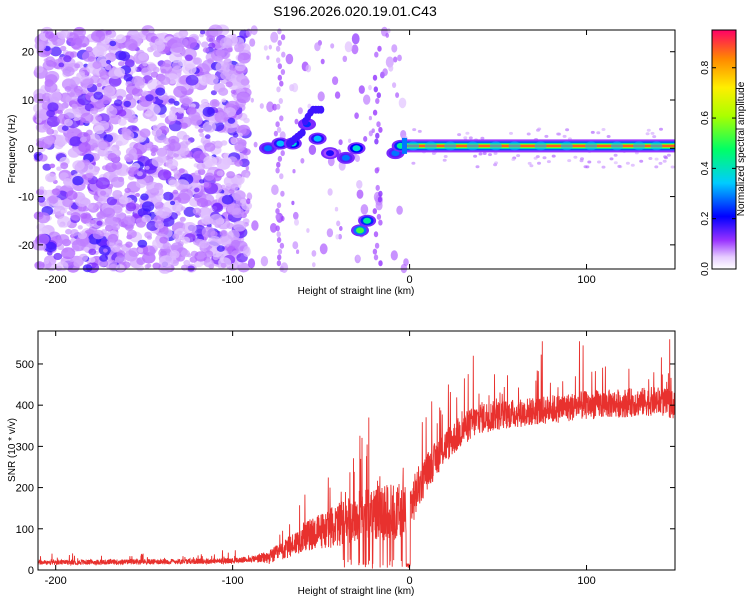 The image size is (750, 600). I want to click on y-tick-label: -10, so click(26, 198).